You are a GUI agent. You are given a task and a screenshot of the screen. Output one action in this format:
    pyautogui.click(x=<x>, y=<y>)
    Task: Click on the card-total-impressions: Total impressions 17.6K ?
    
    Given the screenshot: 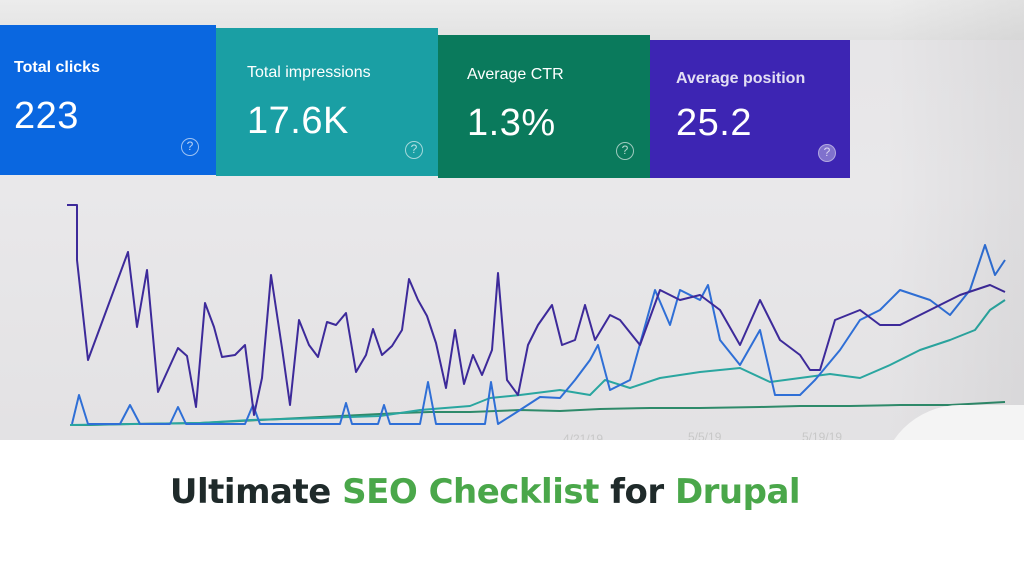 What is the action you would take?
    pyautogui.click(x=327, y=102)
    